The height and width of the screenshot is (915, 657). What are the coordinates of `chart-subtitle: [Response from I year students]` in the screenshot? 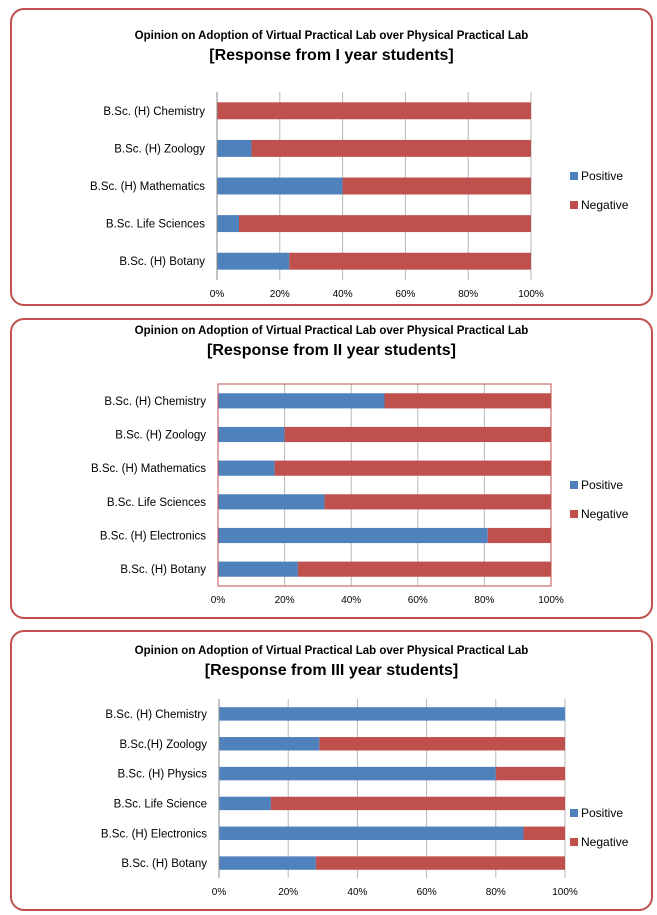 It's located at (331, 55).